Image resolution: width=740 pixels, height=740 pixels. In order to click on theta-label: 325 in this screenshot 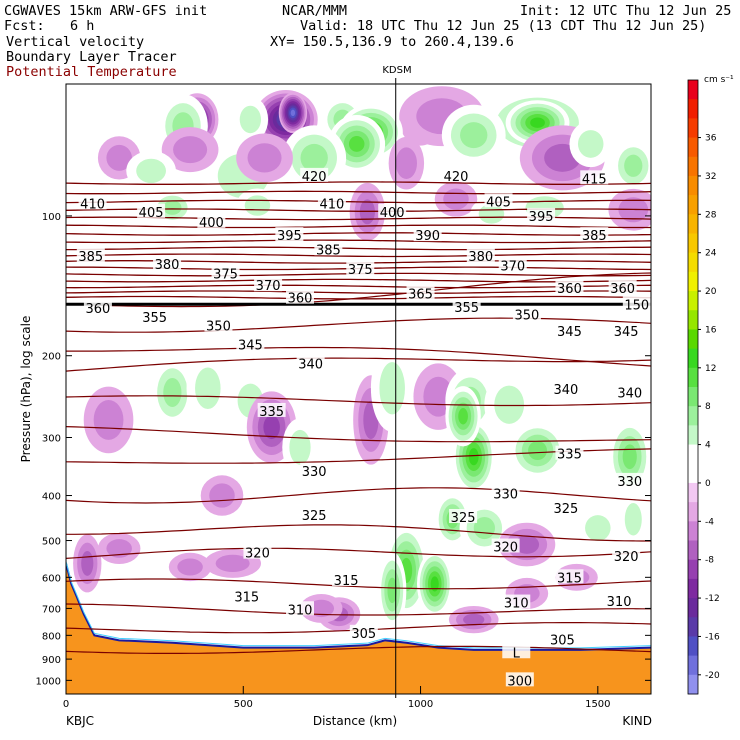, I will do `click(463, 518)`.